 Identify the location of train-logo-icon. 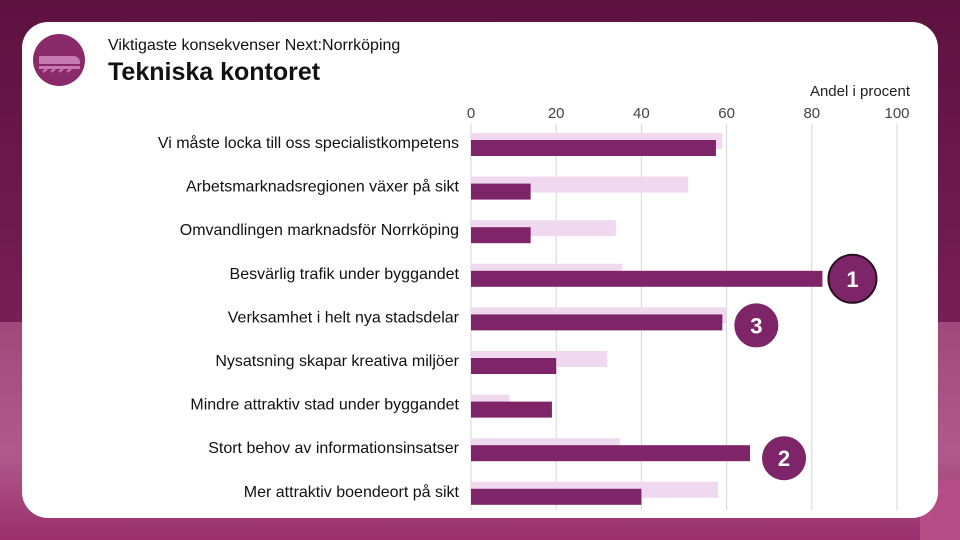
(59, 60).